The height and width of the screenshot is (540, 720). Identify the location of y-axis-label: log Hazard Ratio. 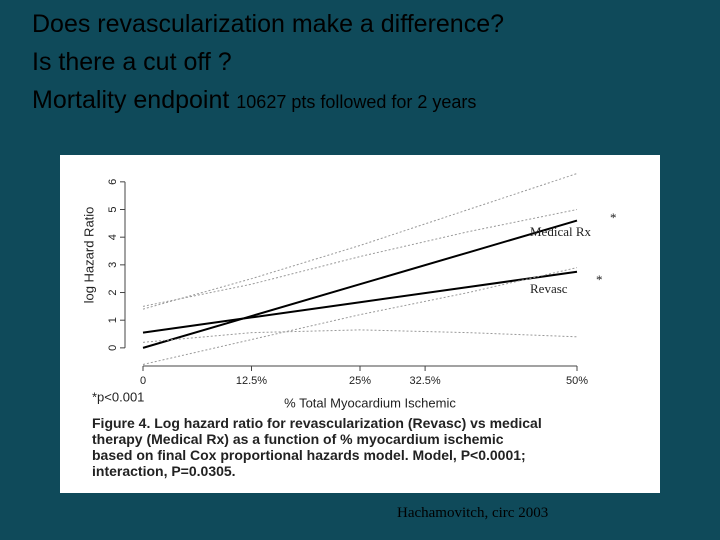
(88, 255).